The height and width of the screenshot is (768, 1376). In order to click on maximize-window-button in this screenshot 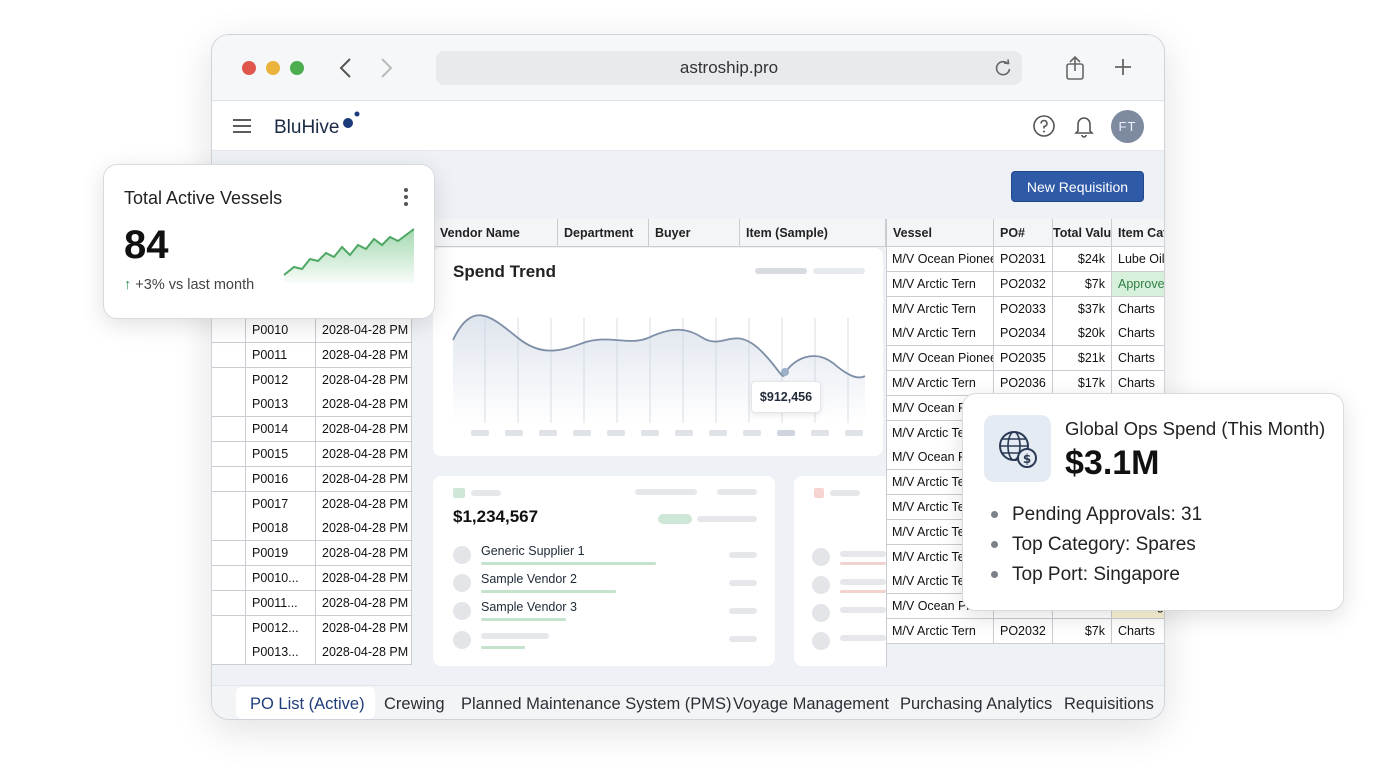, I will do `click(297, 68)`.